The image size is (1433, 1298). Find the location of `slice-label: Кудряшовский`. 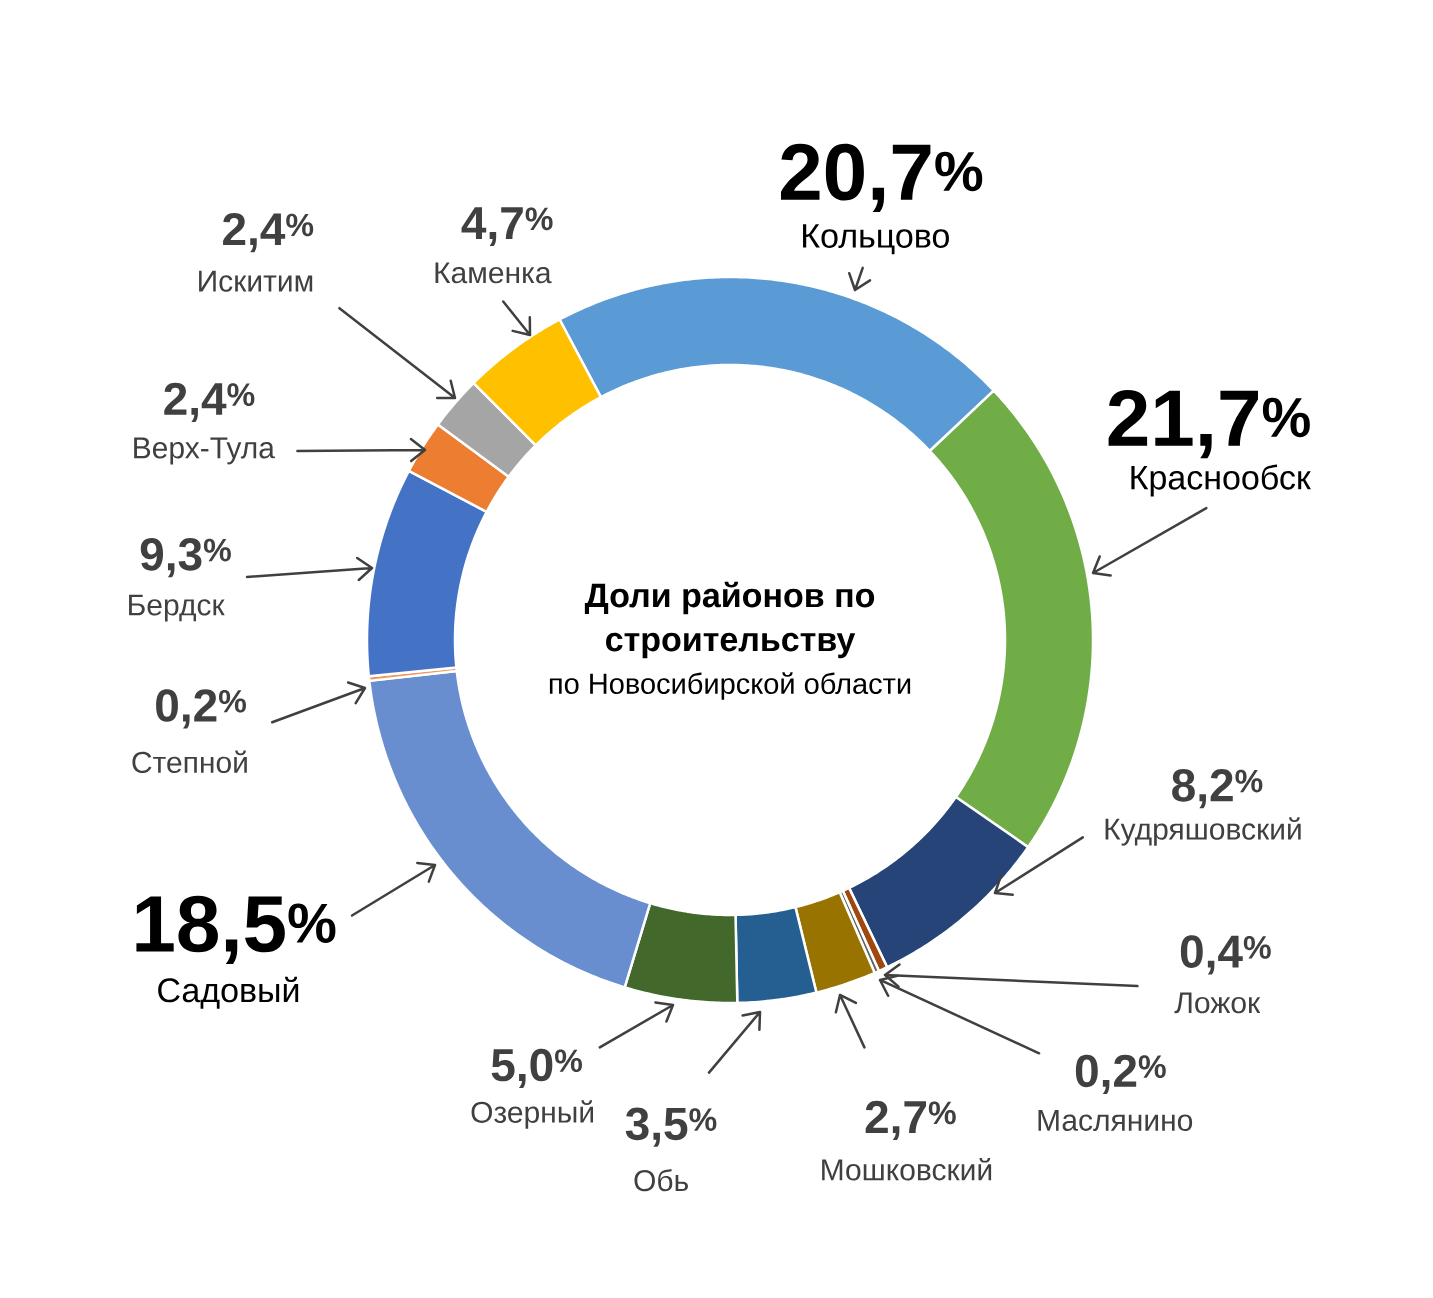

slice-label: Кудряшовский is located at coordinates (1203, 831).